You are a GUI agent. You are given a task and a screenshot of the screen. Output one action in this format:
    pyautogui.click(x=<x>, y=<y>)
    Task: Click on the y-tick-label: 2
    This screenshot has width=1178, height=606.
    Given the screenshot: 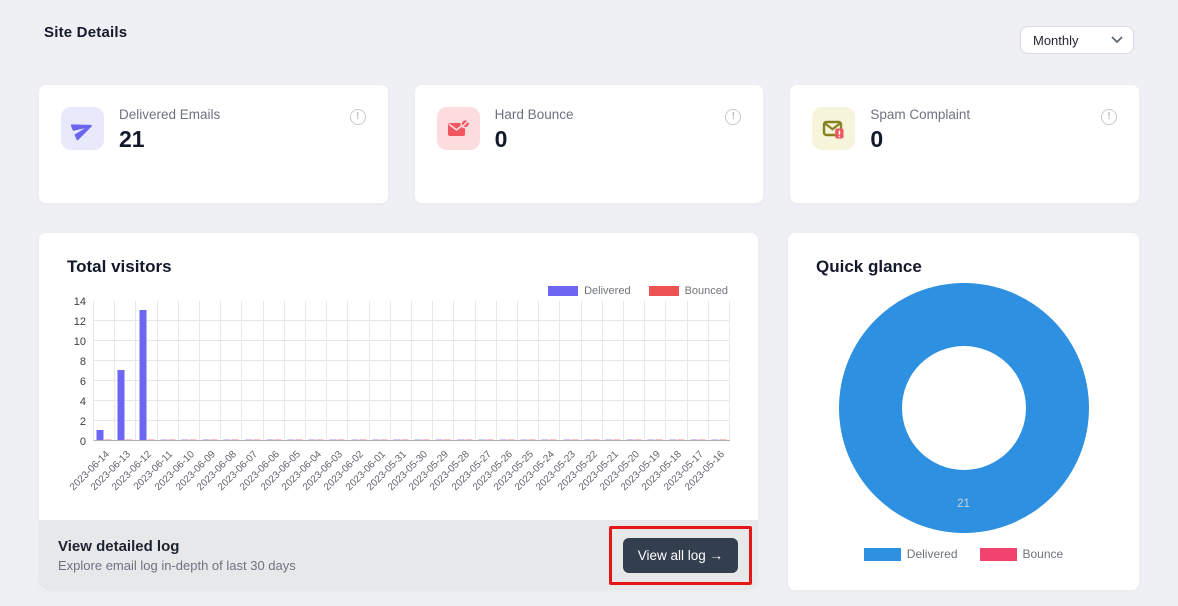 What is the action you would take?
    pyautogui.click(x=82, y=422)
    